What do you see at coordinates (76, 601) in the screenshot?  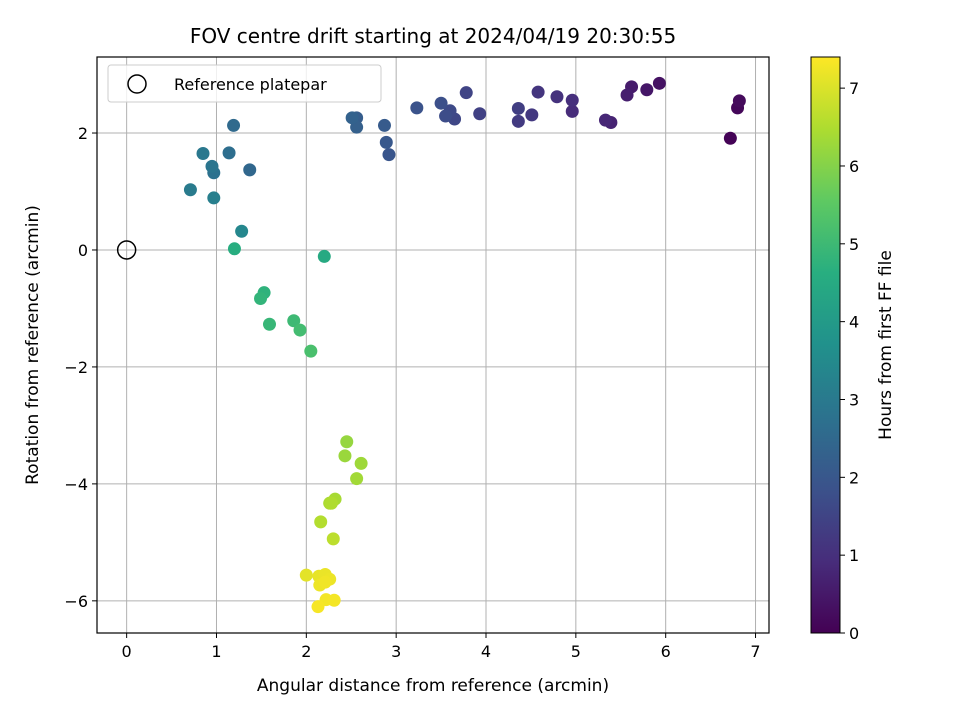 I see `y-tick-label: −6` at bounding box center [76, 601].